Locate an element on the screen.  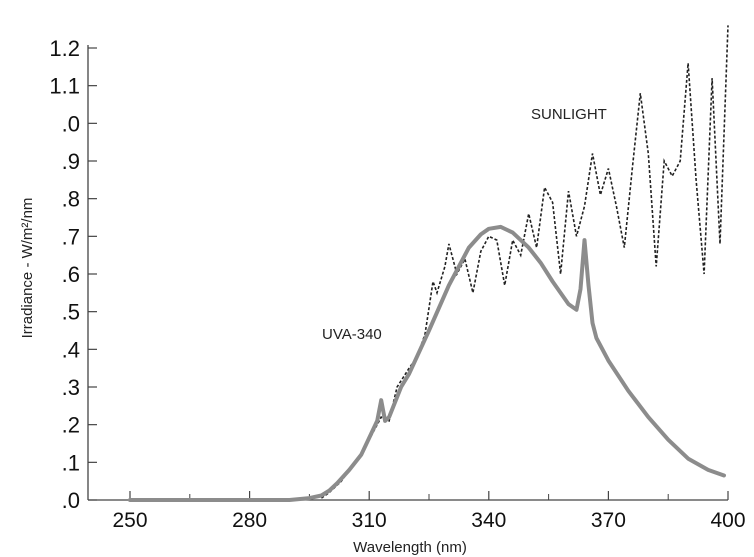
y-tick-label: .2 is located at coordinates (71, 425).